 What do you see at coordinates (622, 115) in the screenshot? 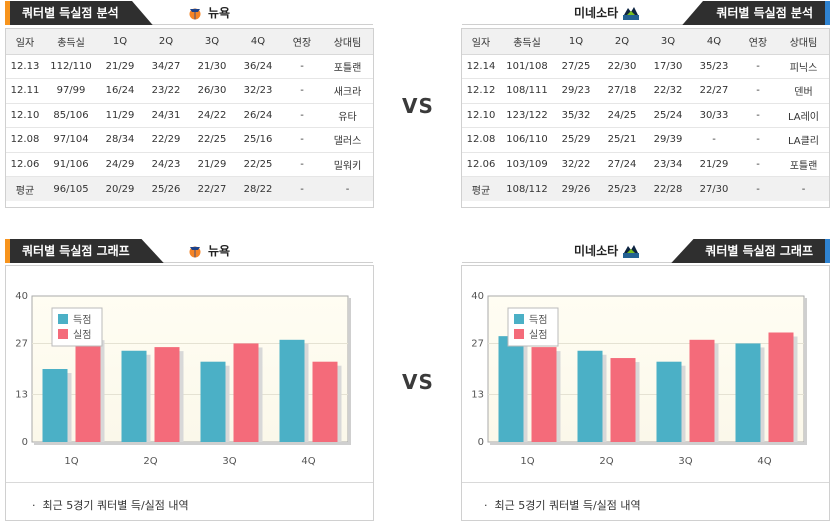
I see `right-table-cell: 24/25` at bounding box center [622, 115].